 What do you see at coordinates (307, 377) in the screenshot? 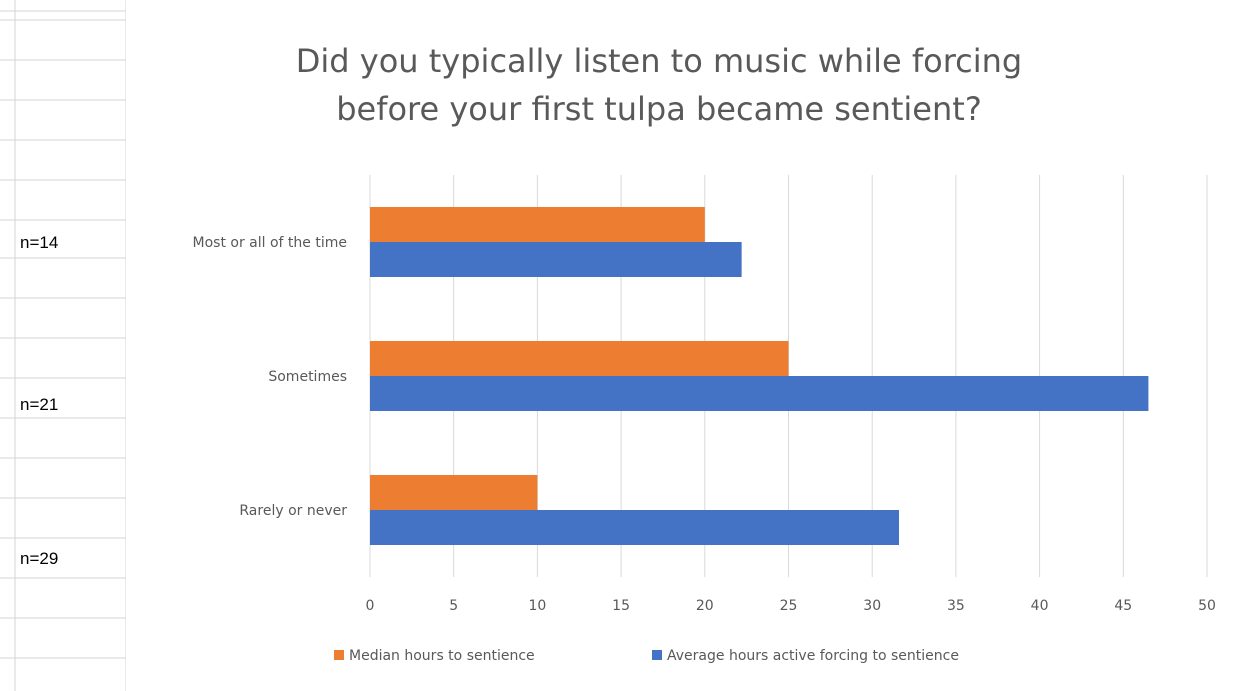
I see `category-label: Sometimes` at bounding box center [307, 377].